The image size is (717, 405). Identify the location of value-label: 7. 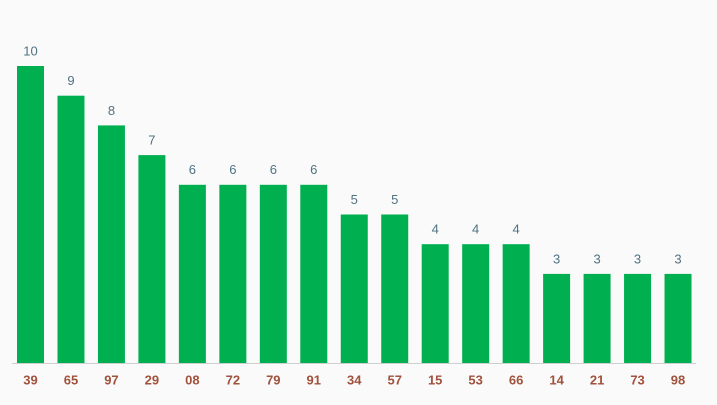
(151, 140).